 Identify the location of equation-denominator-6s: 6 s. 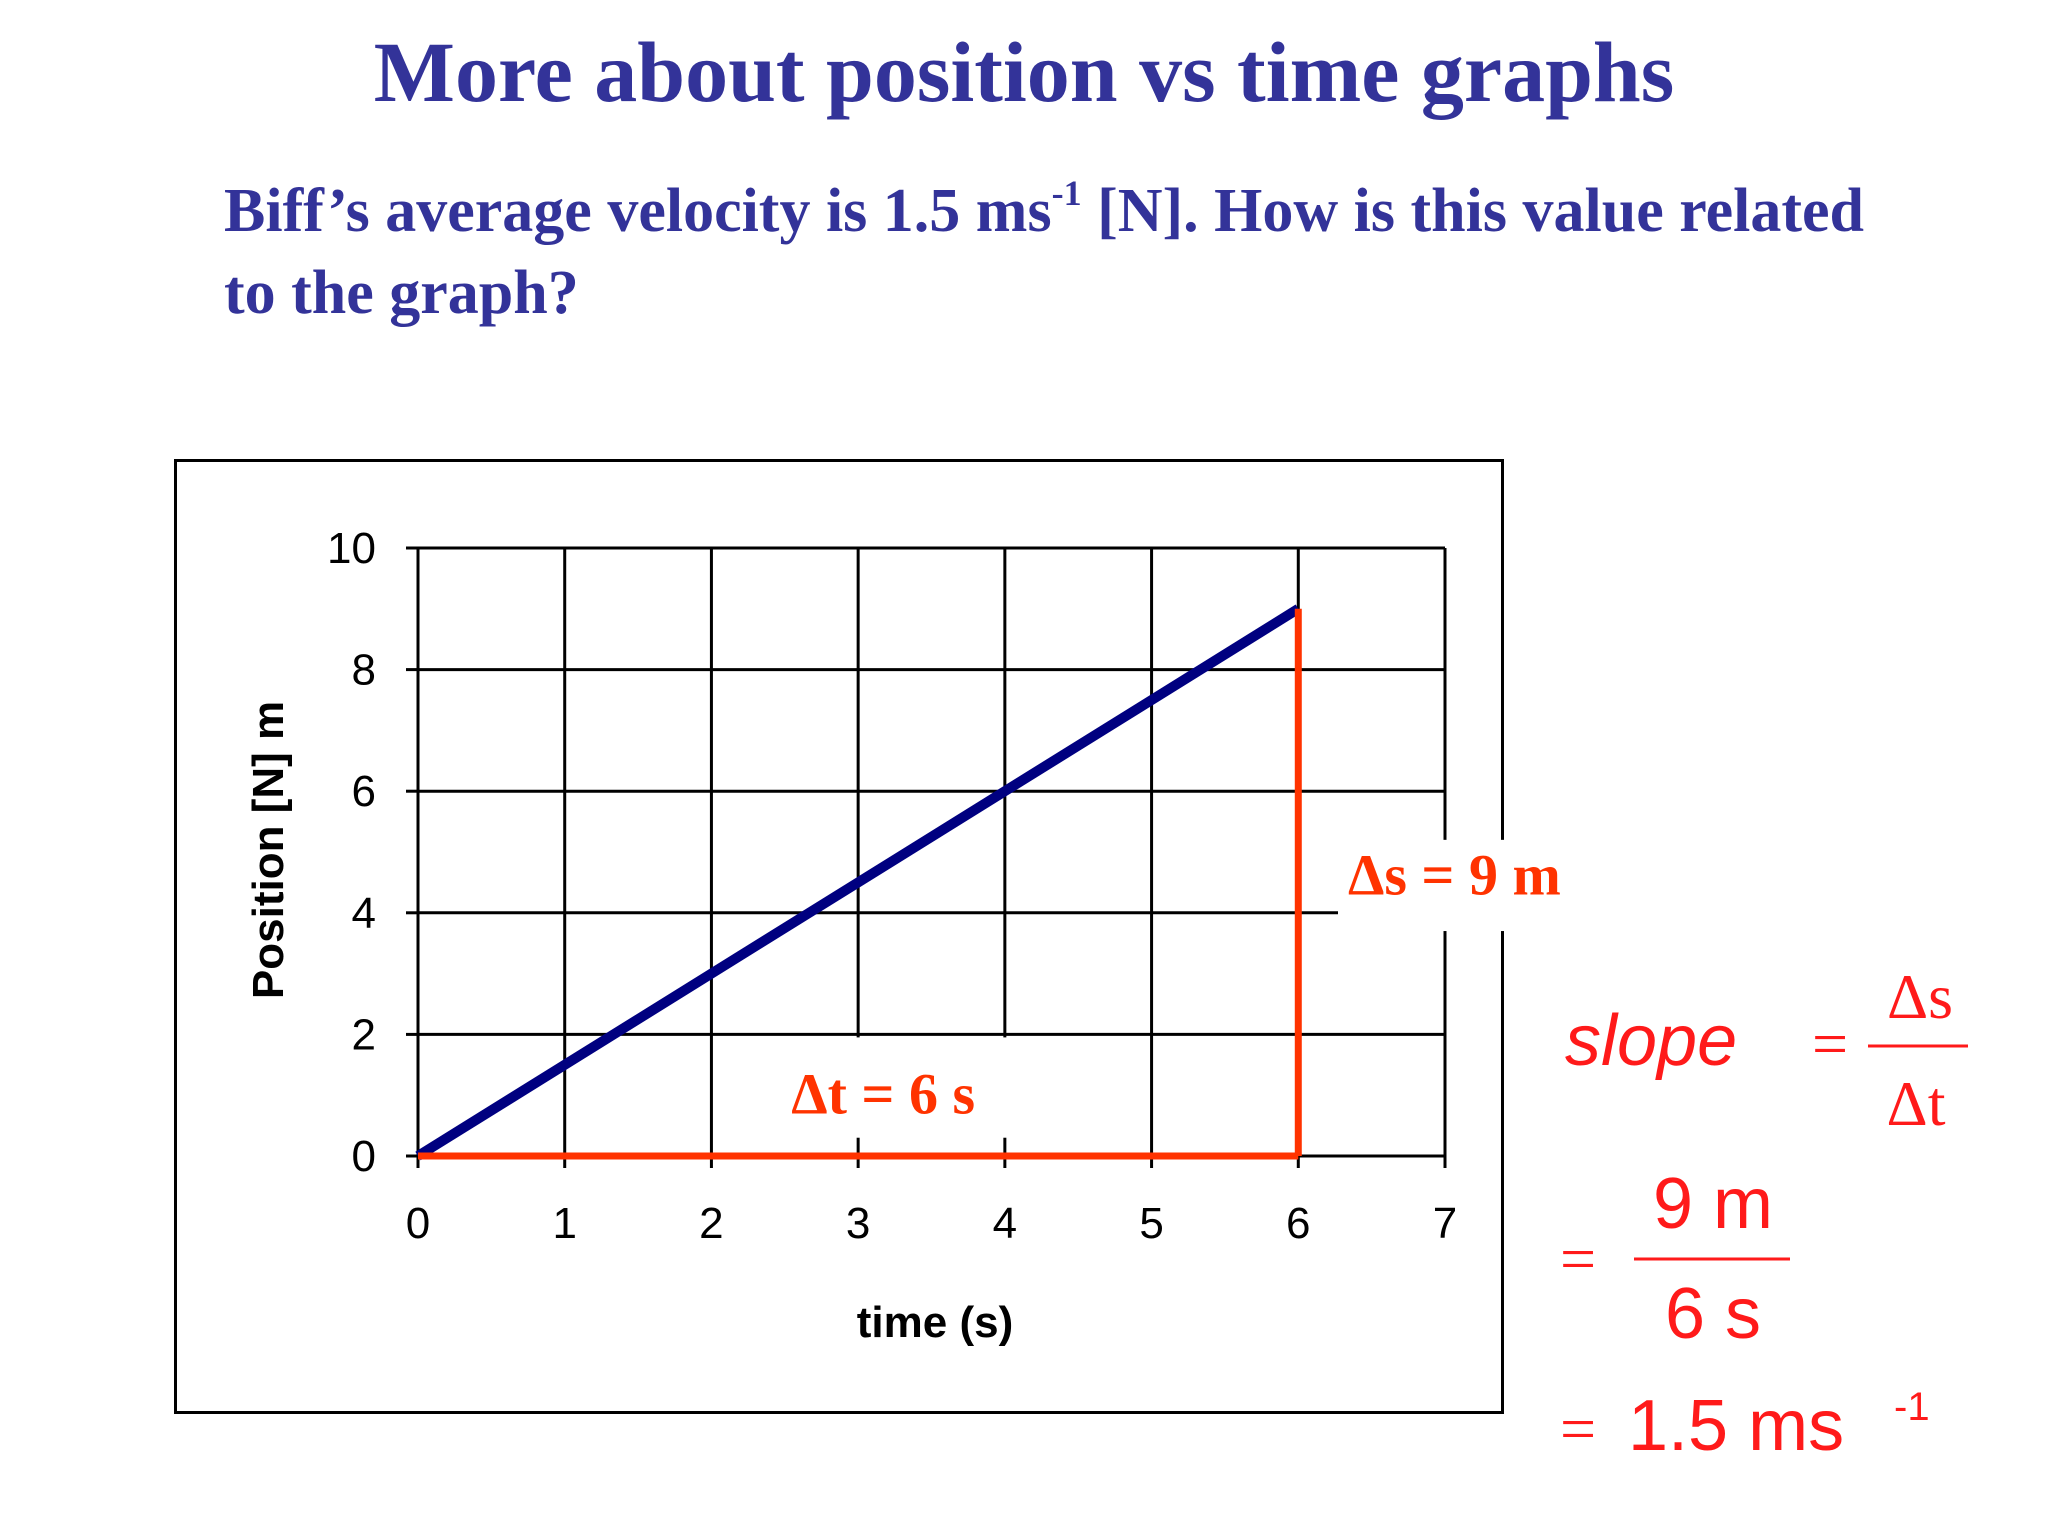
(1713, 1314).